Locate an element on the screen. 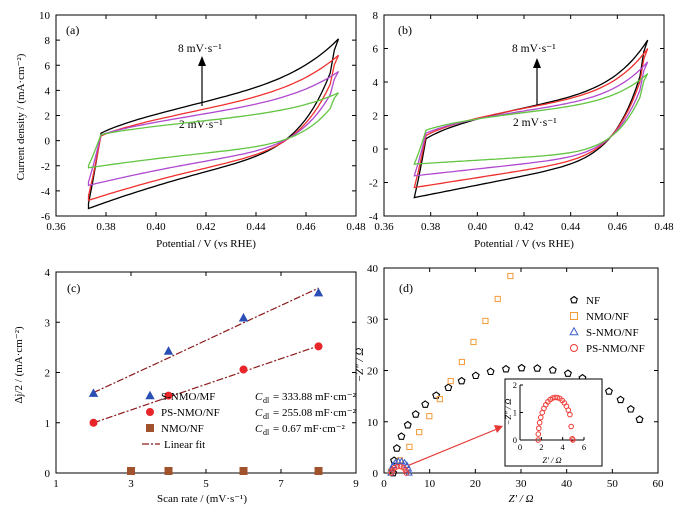 This screenshot has width=700, height=514. panel-a-ytick-label: 6 is located at coordinates (48, 66).